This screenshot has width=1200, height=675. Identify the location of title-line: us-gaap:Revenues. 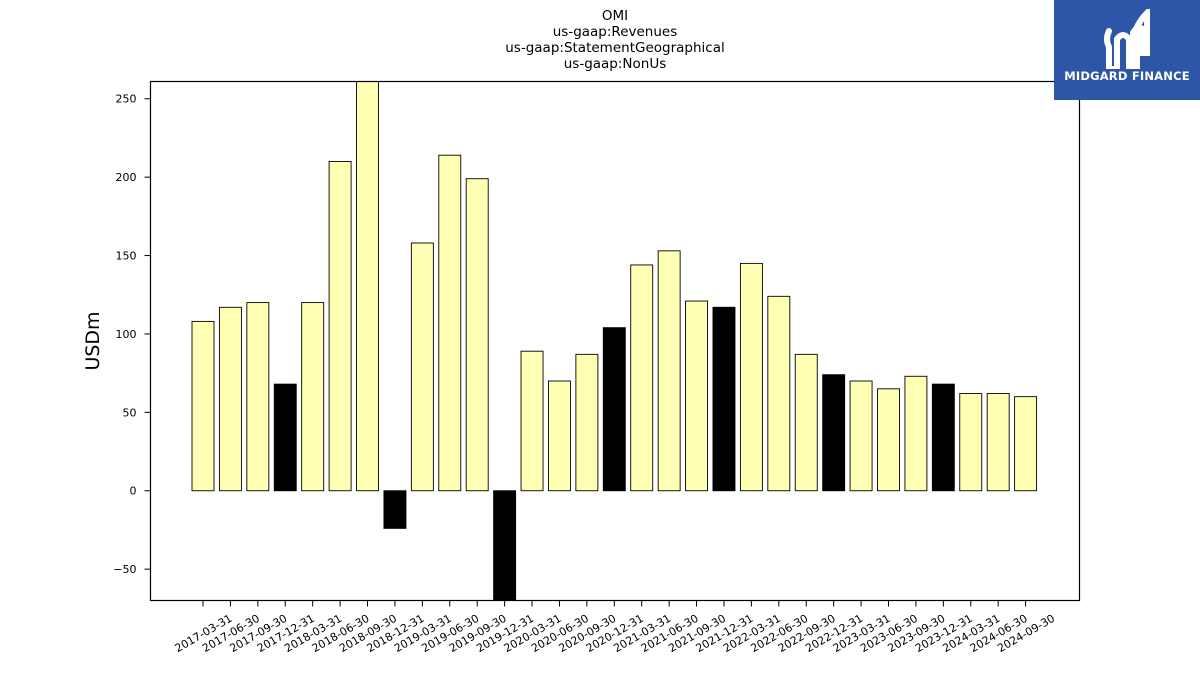
(615, 32).